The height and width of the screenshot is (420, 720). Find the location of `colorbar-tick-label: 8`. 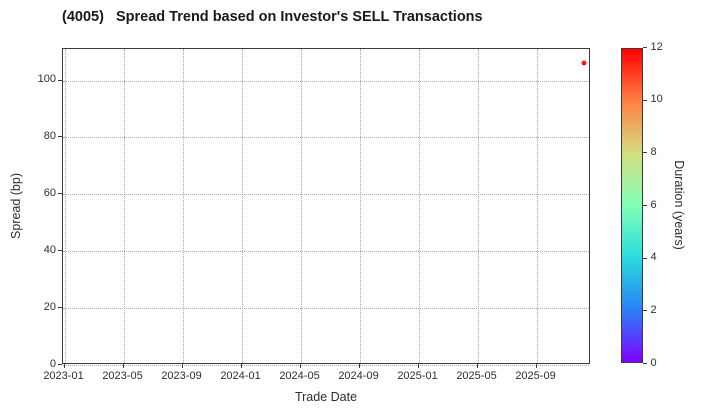

colorbar-tick-label: 8 is located at coordinates (653, 151).